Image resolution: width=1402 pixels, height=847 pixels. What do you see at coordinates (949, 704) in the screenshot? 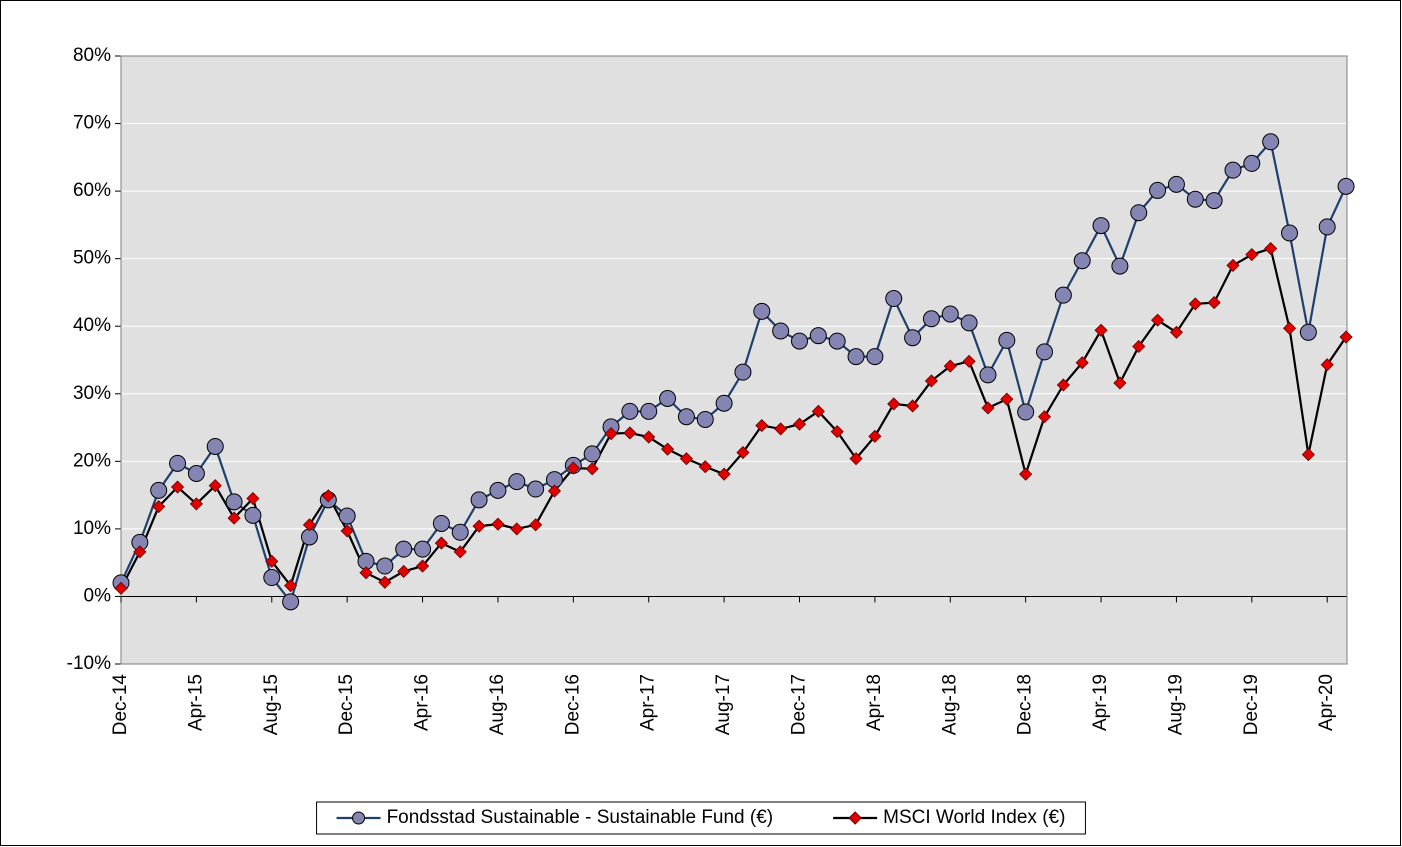
I see `x-tick-label: Aug-18` at bounding box center [949, 704].